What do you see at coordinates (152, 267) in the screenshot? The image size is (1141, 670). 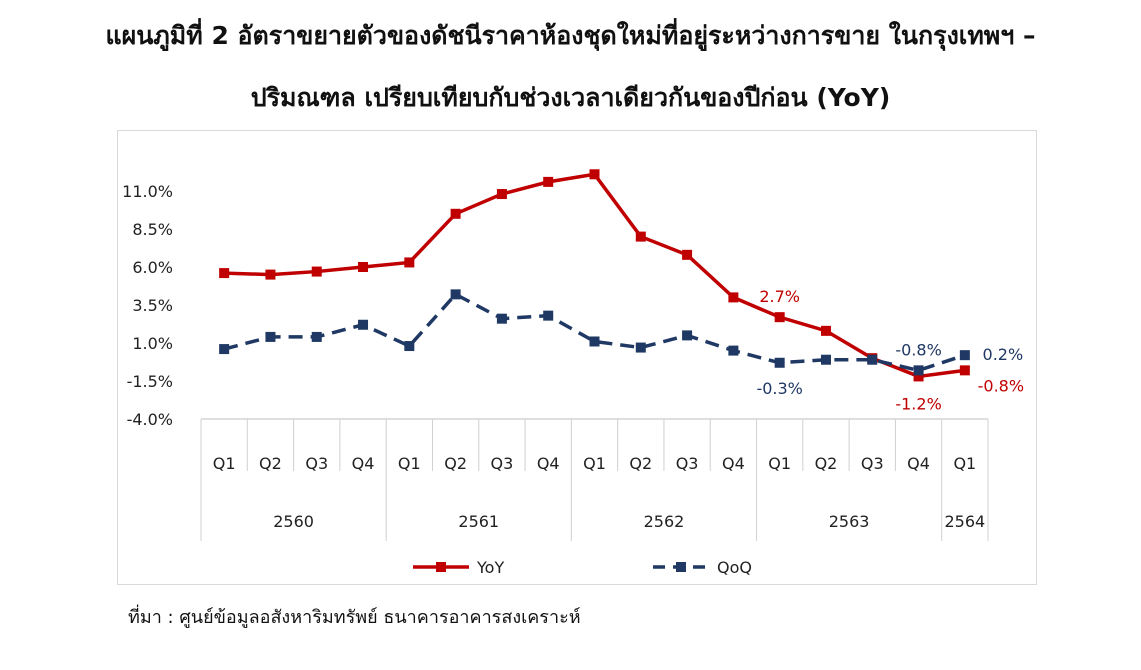 I see `y-tick-label: 6.0%` at bounding box center [152, 267].